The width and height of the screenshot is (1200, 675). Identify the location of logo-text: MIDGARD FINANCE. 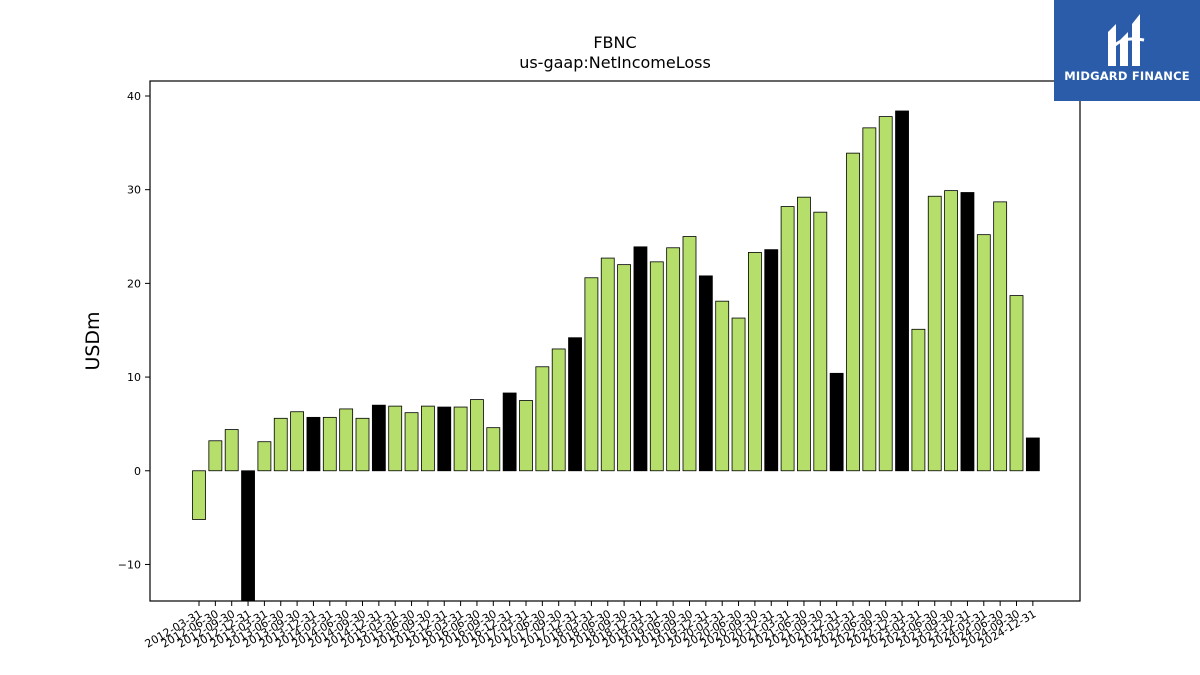
(1127, 76).